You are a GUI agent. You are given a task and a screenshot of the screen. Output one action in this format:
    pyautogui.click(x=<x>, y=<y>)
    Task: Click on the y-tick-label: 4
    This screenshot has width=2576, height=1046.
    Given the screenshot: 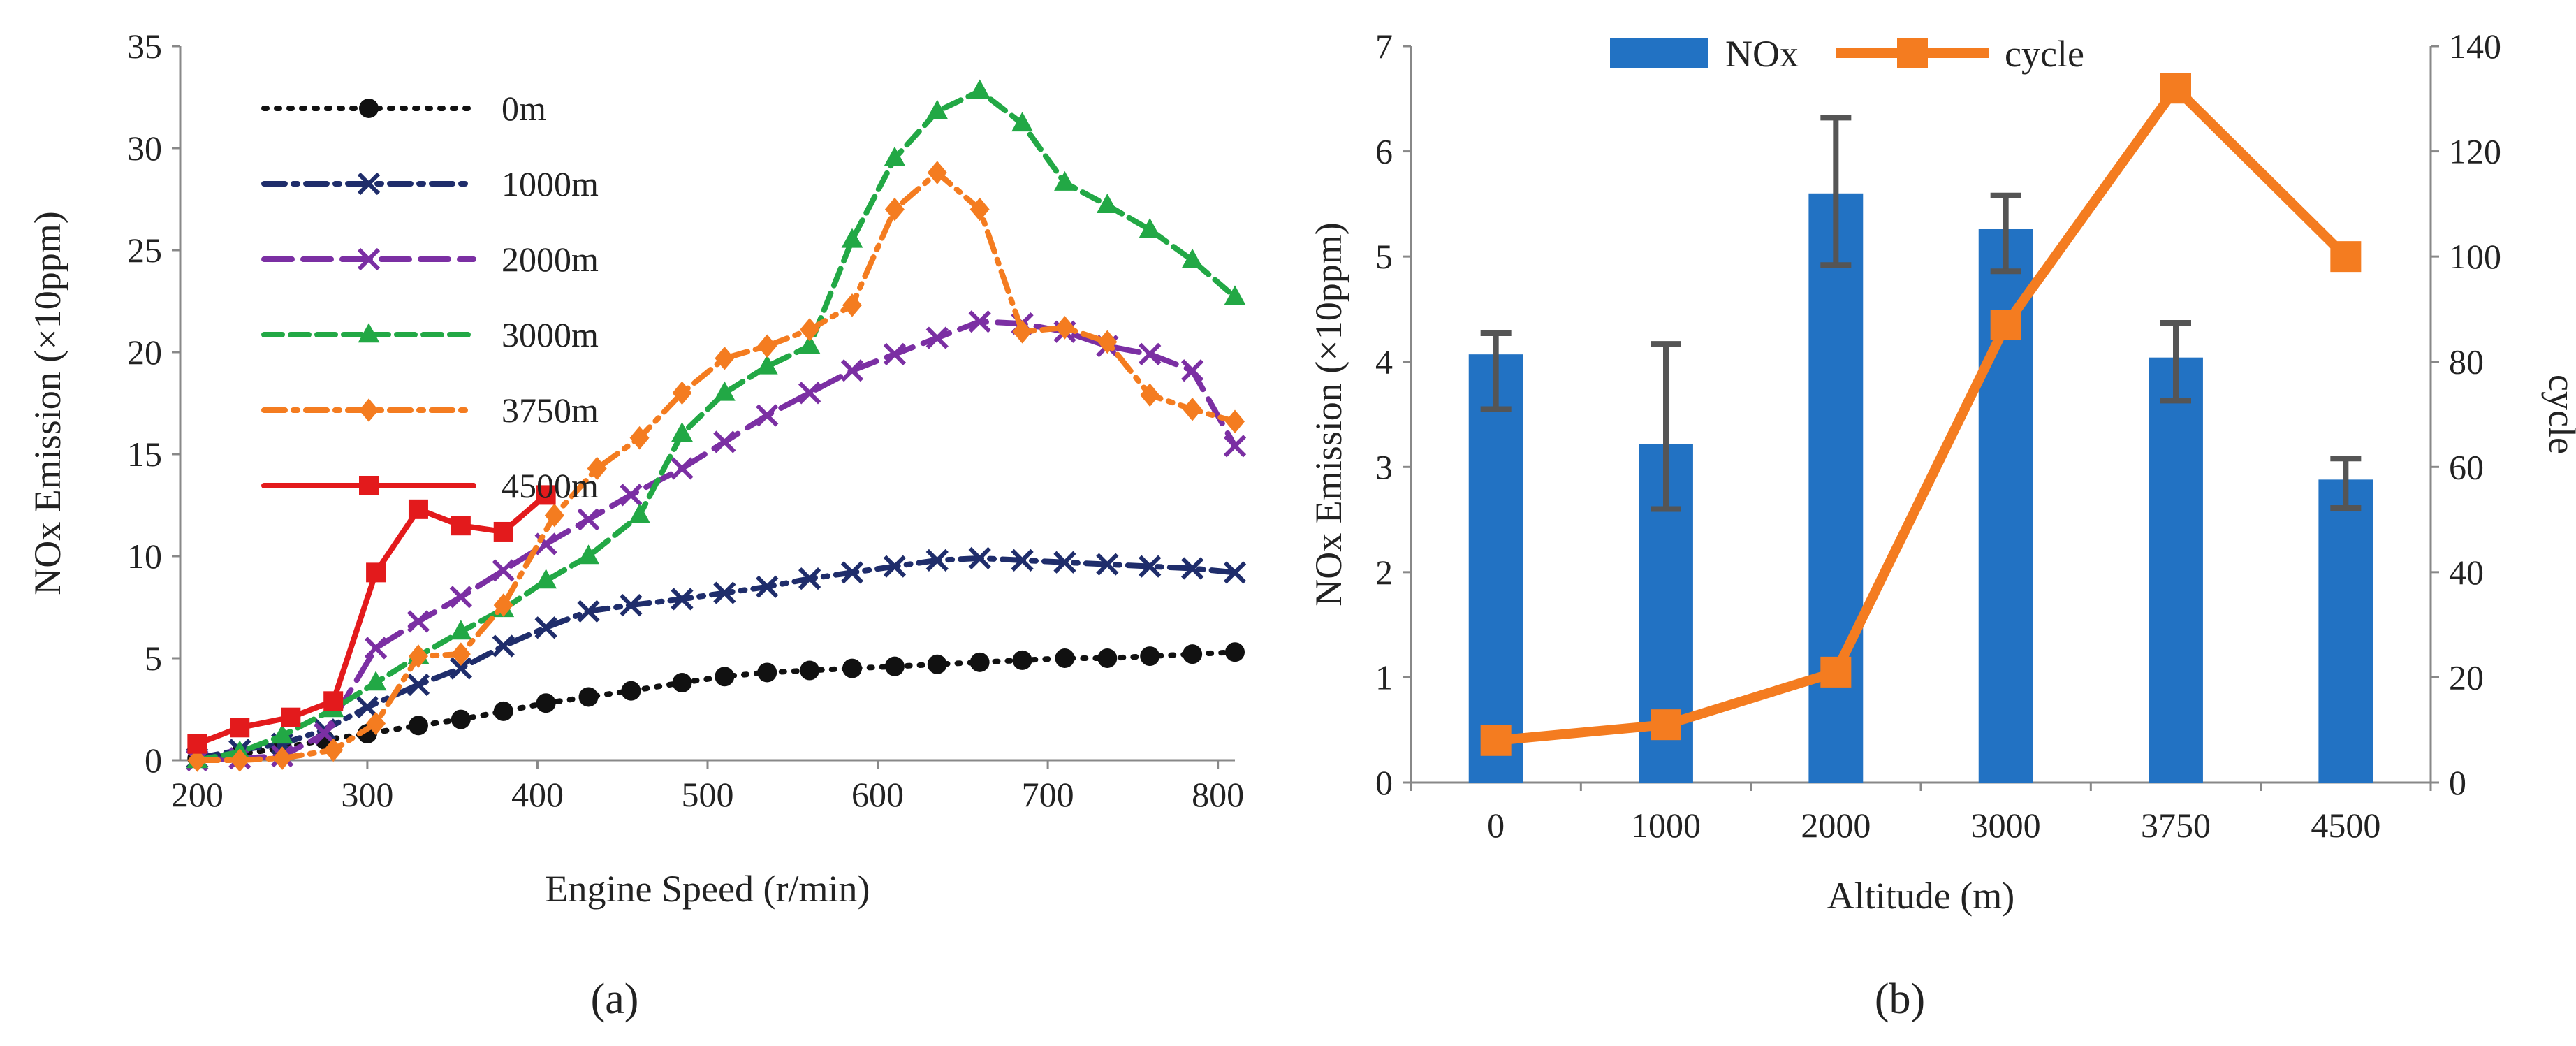 What is the action you would take?
    pyautogui.click(x=1384, y=362)
    